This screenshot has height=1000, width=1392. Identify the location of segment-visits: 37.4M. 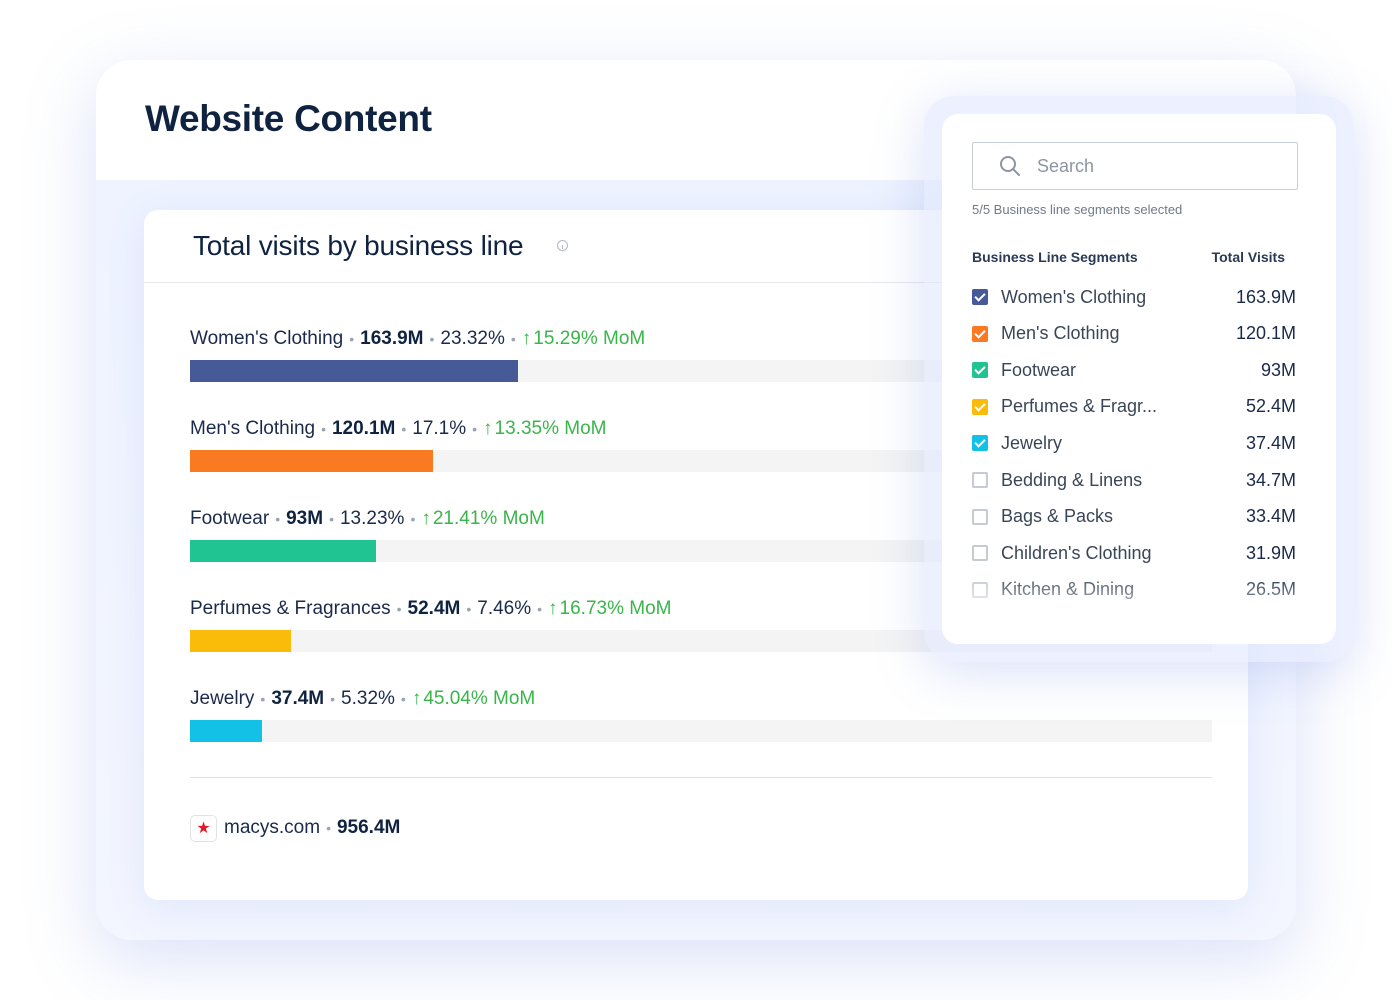
(1271, 443).